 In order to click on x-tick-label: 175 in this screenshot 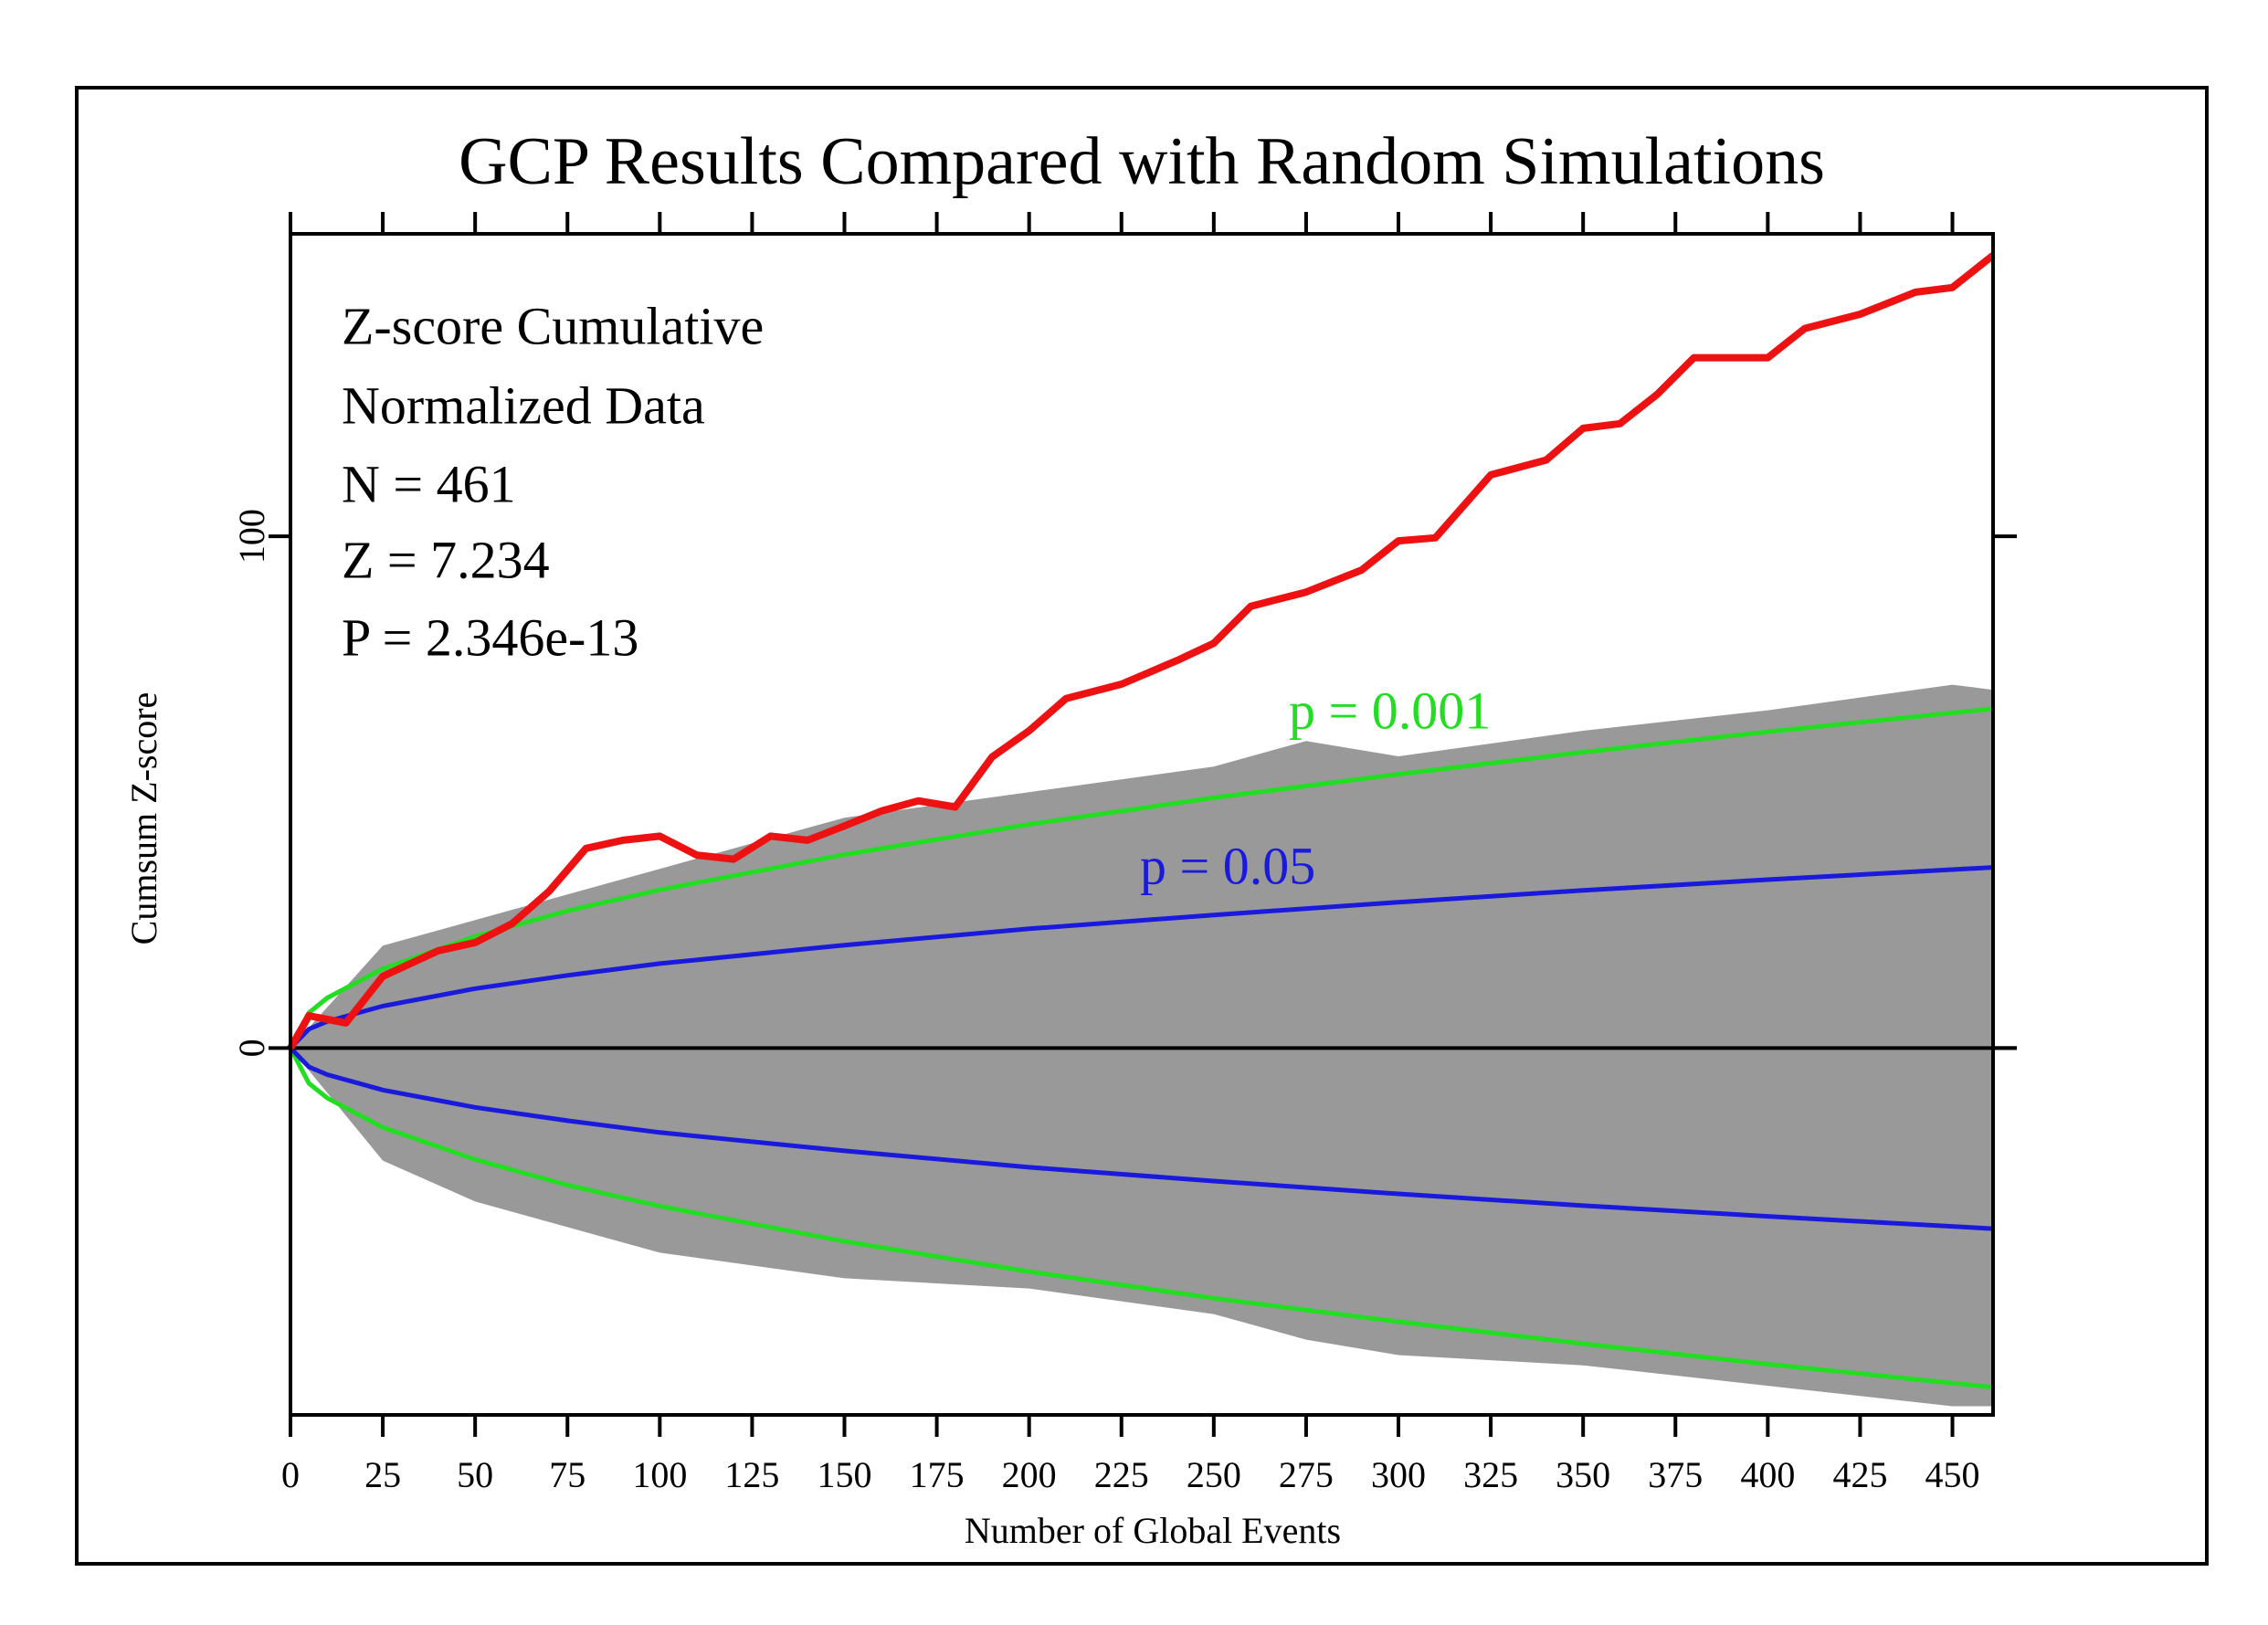, I will do `click(938, 1474)`.